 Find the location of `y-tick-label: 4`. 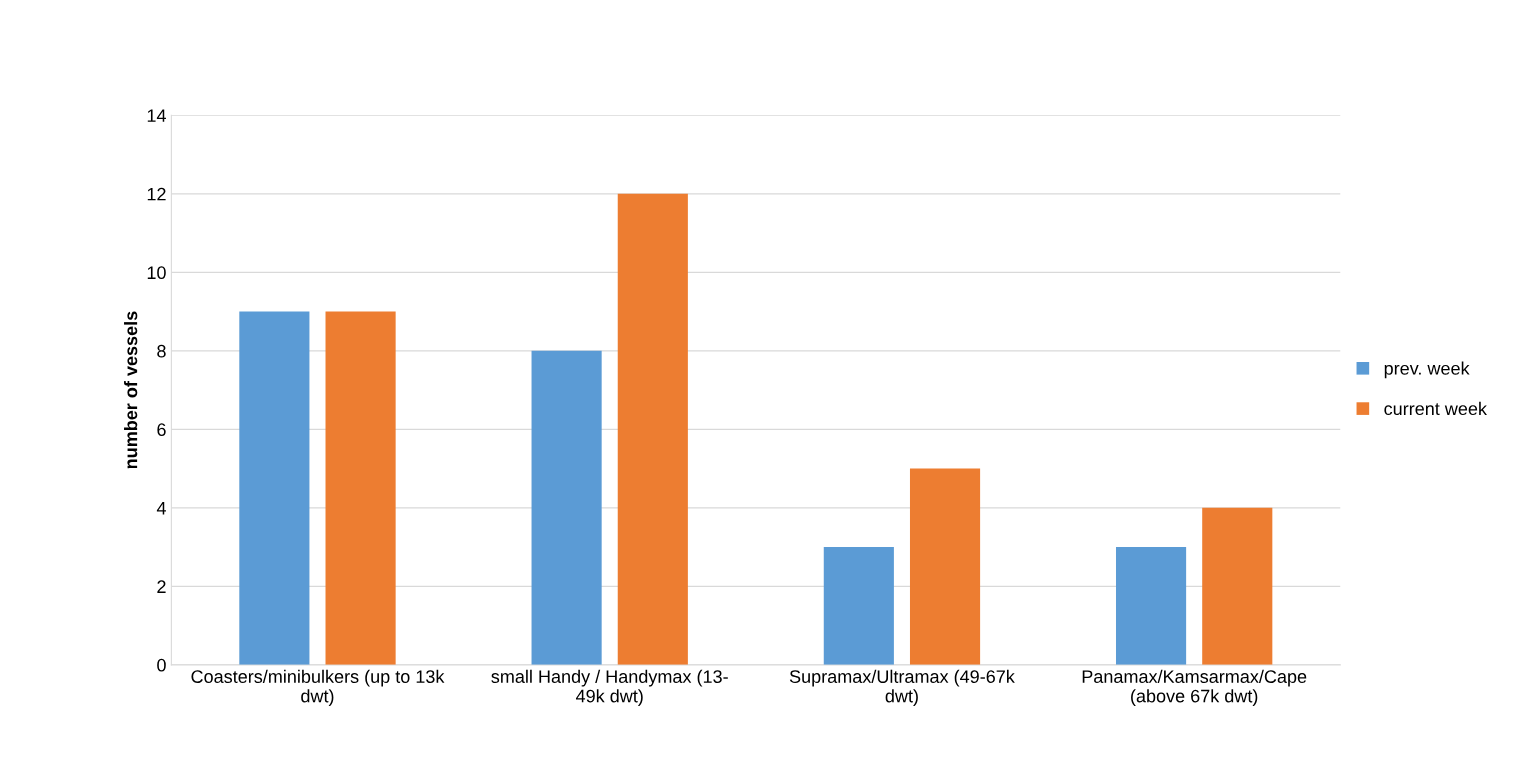

y-tick-label: 4 is located at coordinates (161, 508).